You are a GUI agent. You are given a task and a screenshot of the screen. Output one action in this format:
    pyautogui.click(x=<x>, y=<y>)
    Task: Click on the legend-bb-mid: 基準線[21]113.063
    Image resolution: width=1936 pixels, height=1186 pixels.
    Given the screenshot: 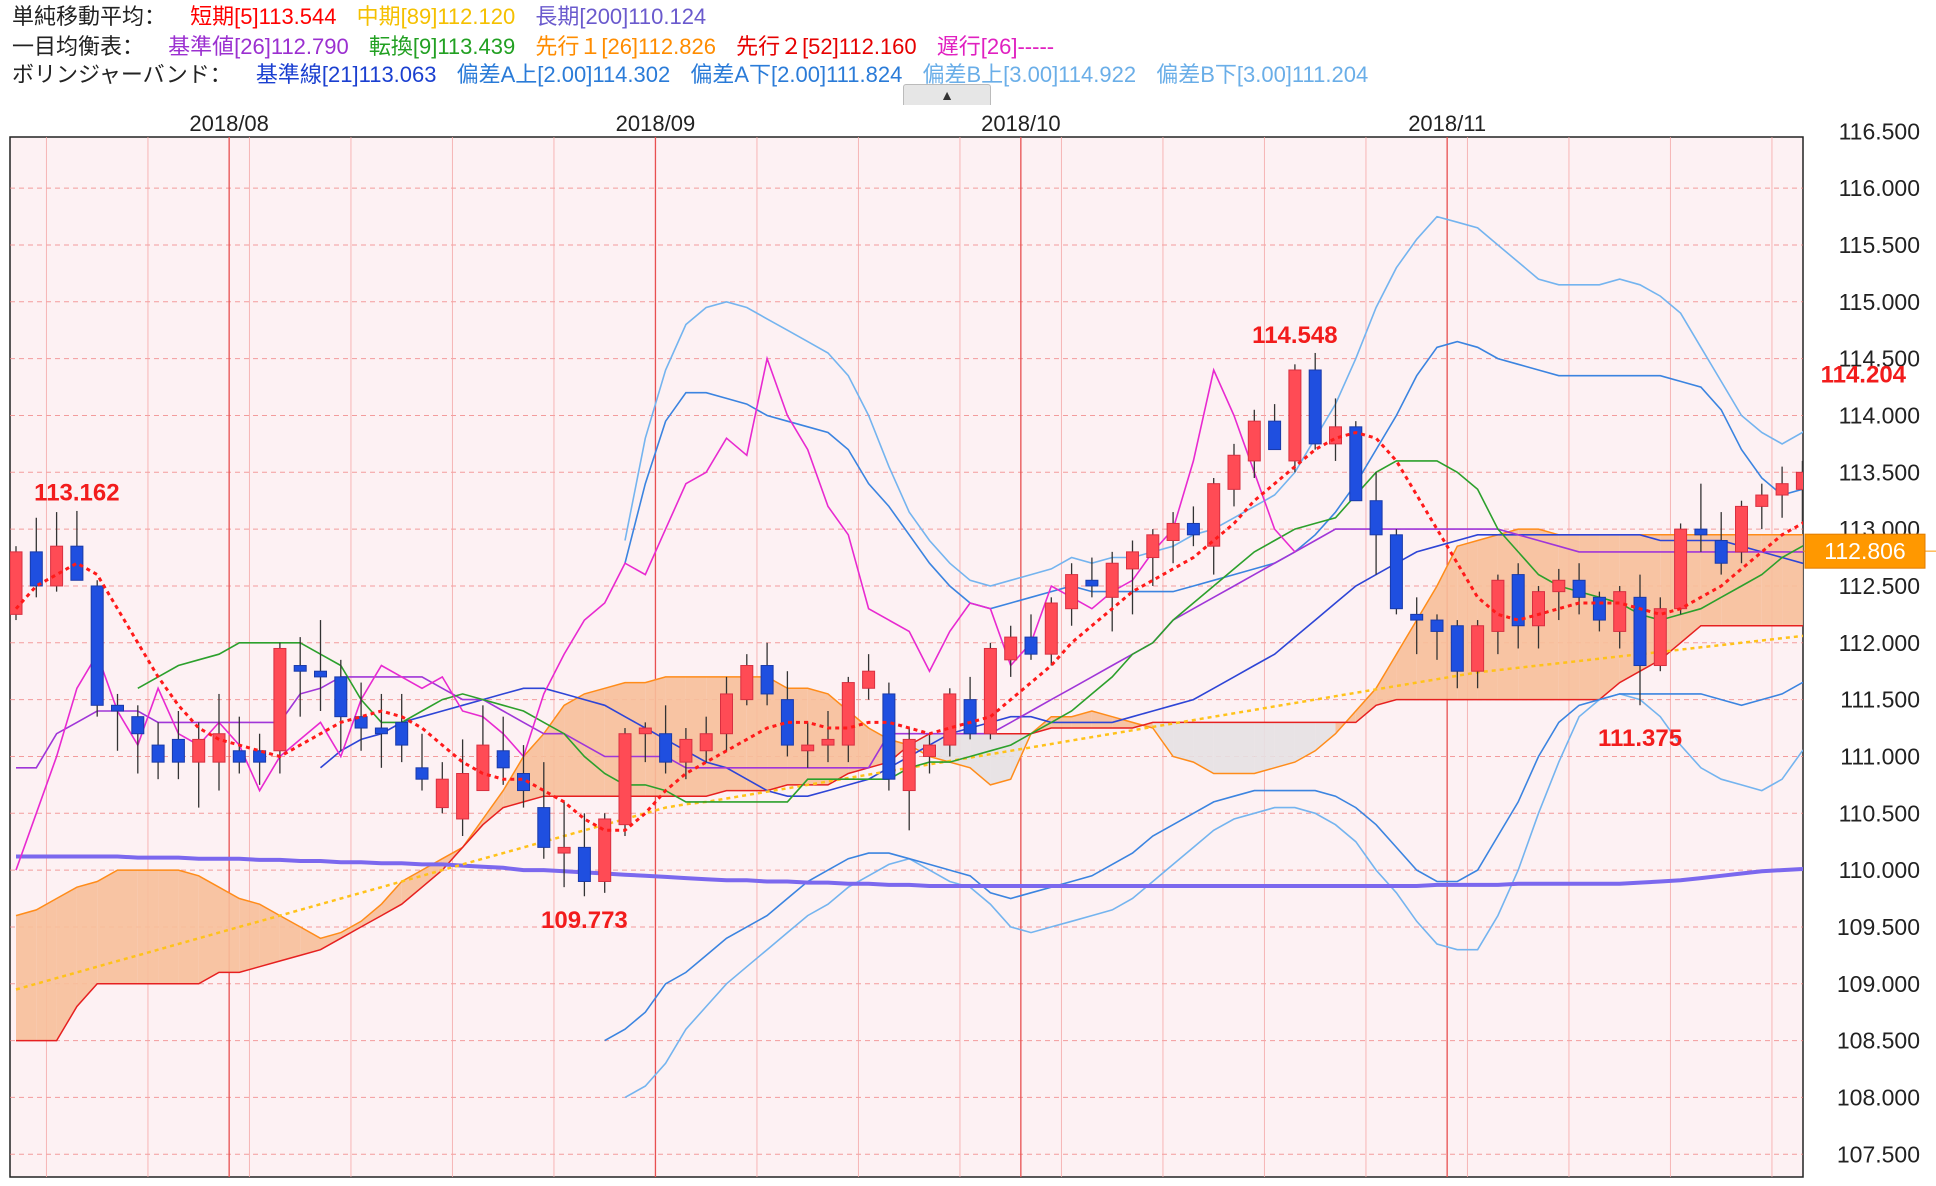 What is the action you would take?
    pyautogui.click(x=346, y=74)
    